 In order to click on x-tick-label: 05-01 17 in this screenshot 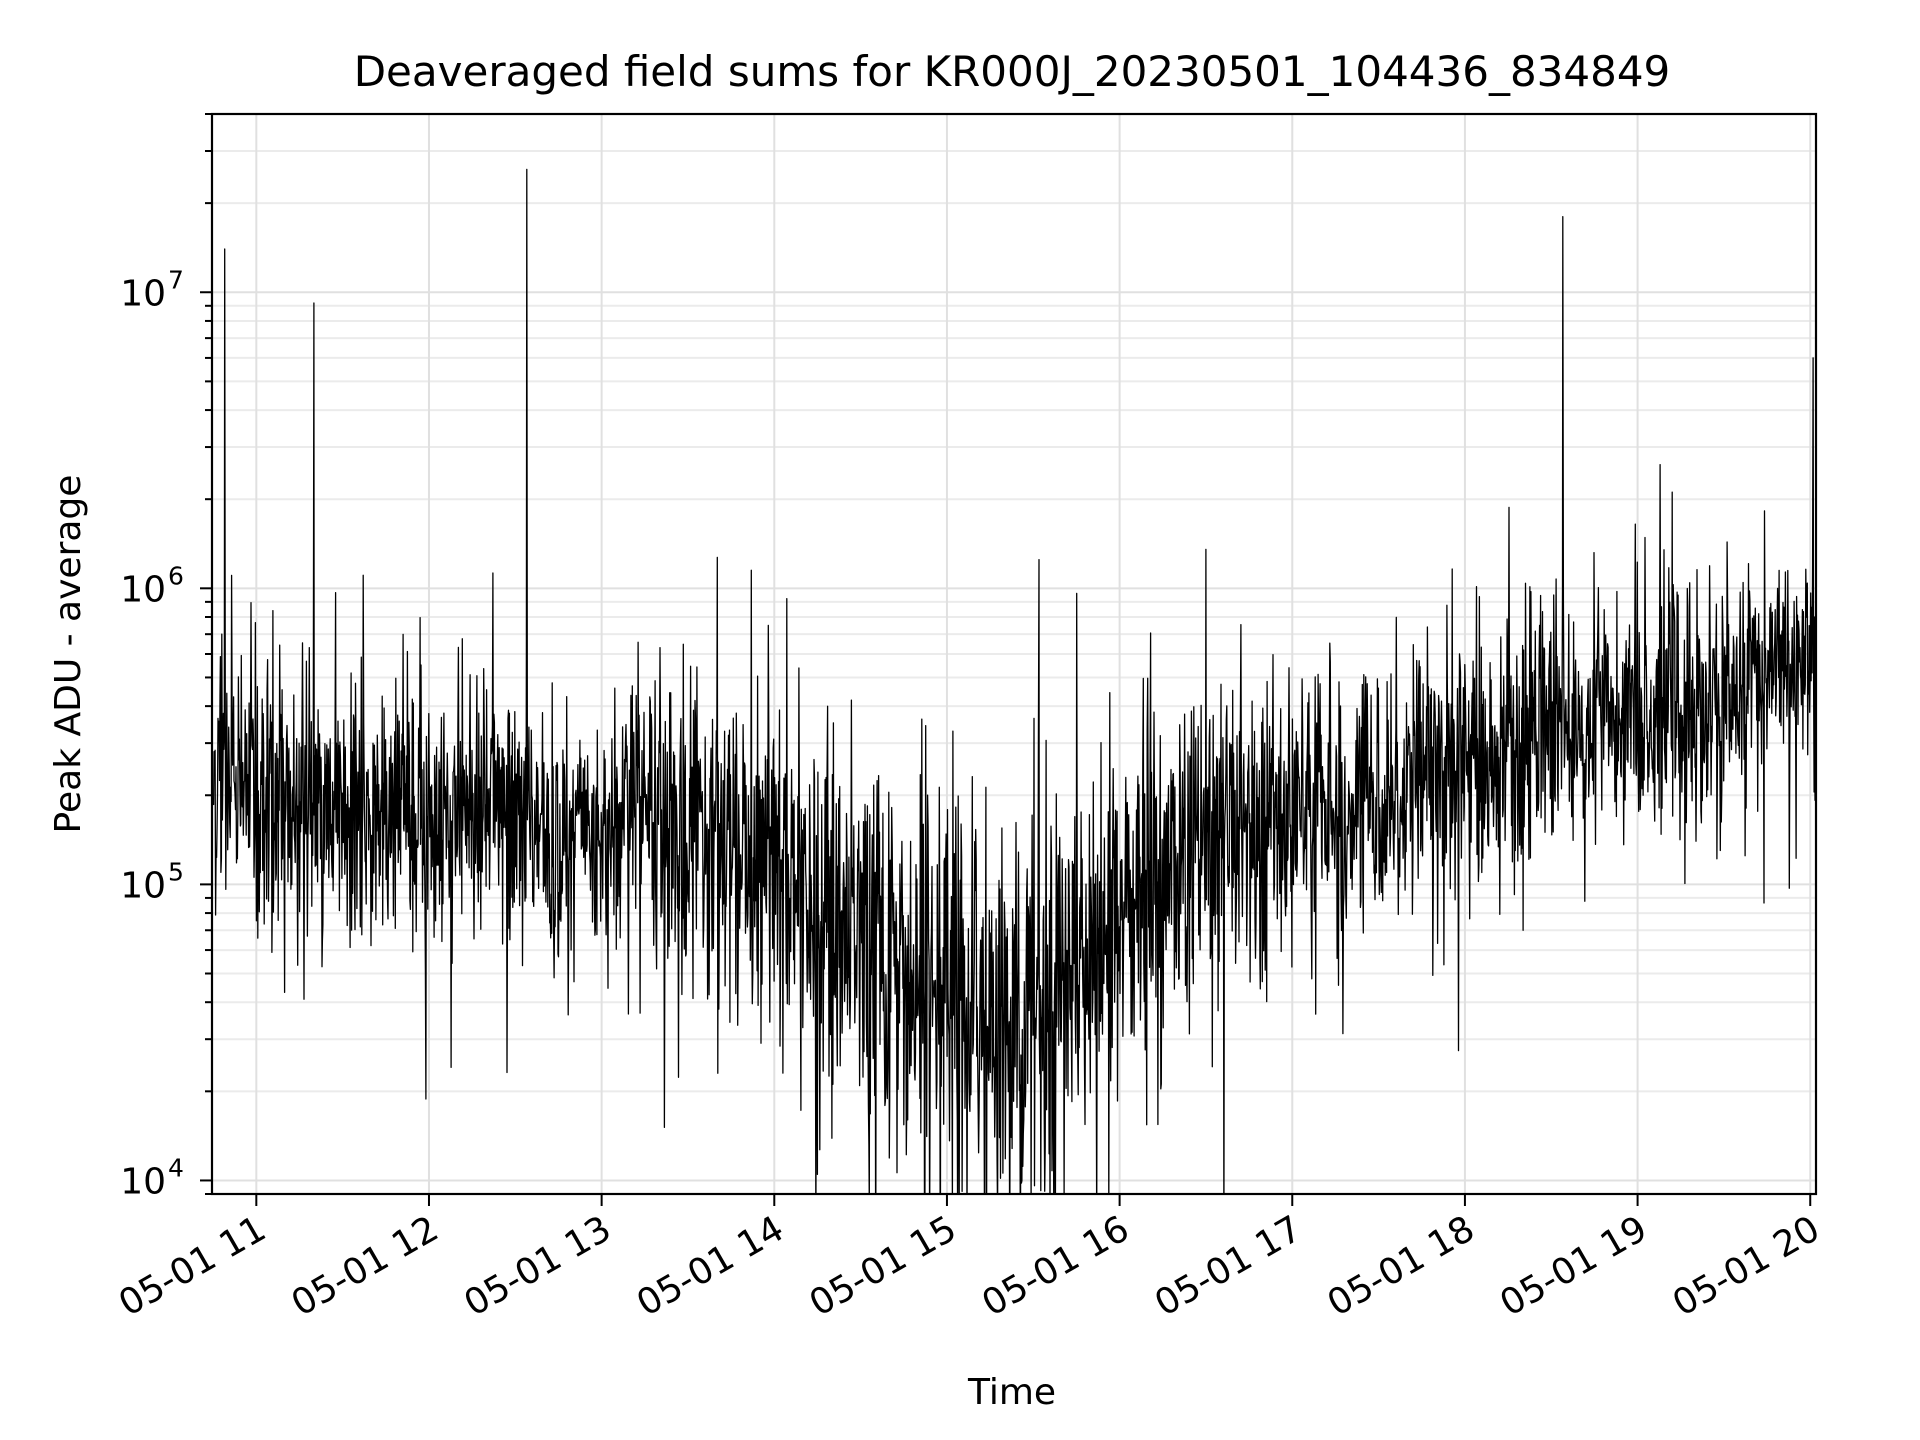, I will do `click(1228, 1266)`.